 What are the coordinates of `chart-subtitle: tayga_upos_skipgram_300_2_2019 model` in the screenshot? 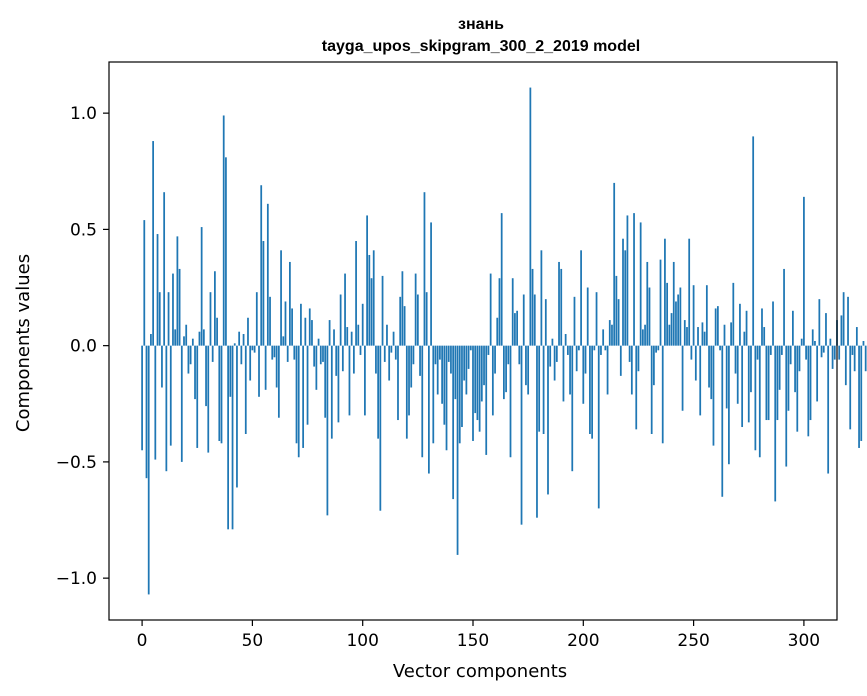 It's located at (481, 46).